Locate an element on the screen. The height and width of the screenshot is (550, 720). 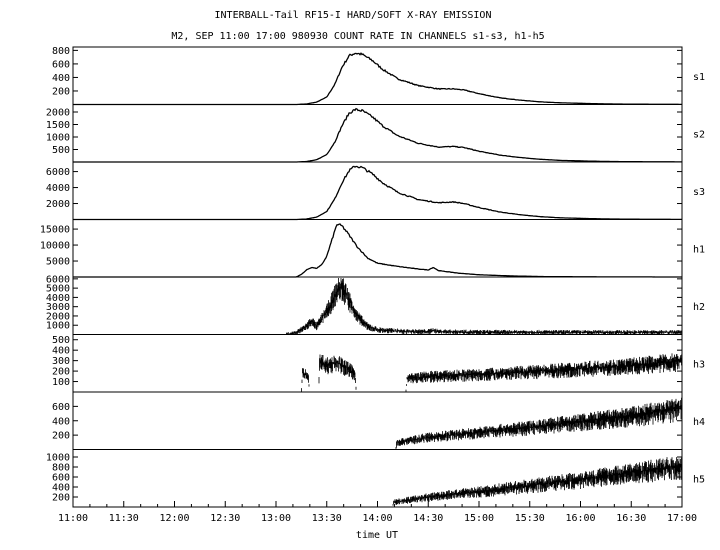
x-tick-label: 15:00 is located at coordinates (479, 518).